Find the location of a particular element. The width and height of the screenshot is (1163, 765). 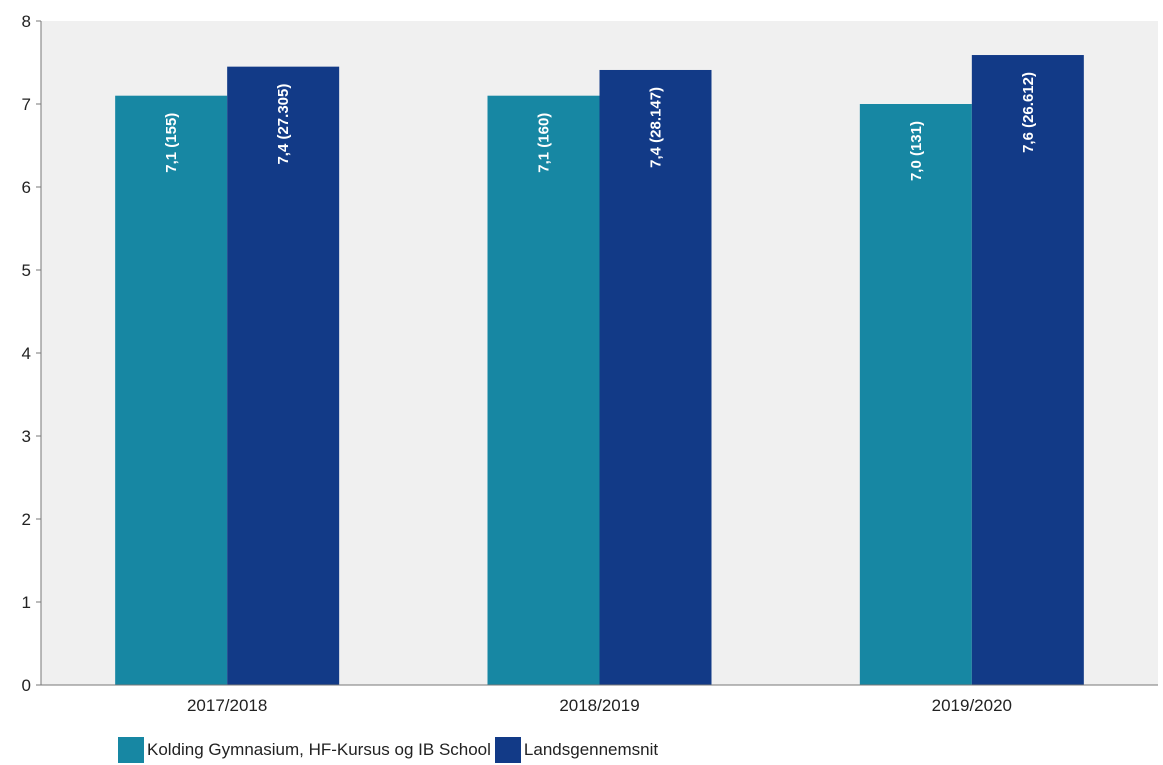

legend-label-national: Landsgennemsnit is located at coordinates (591, 749).